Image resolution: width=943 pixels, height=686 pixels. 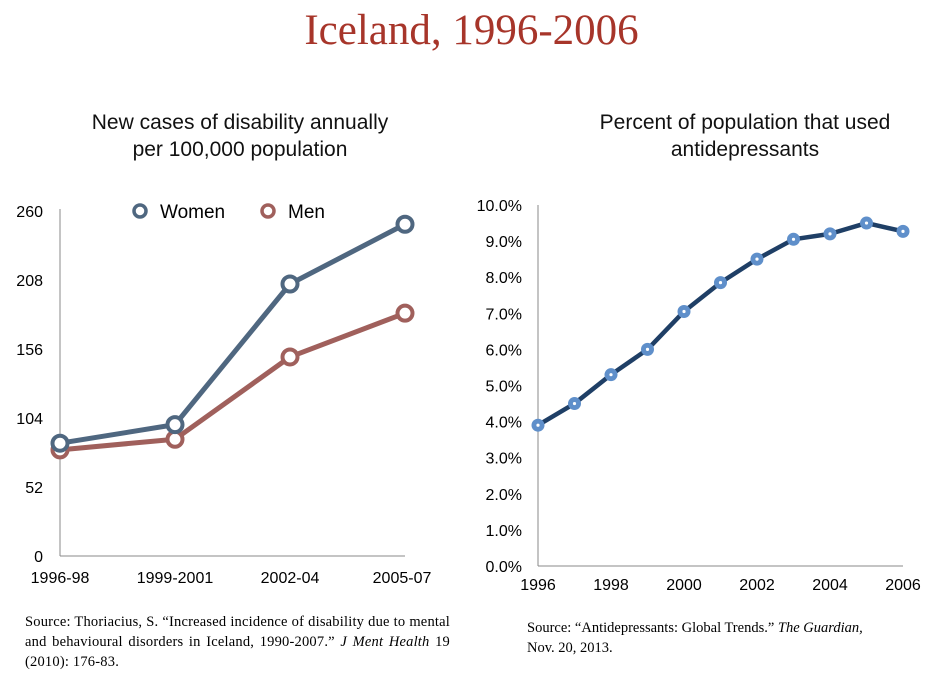 I want to click on x-tick-label: 2004, so click(x=830, y=585).